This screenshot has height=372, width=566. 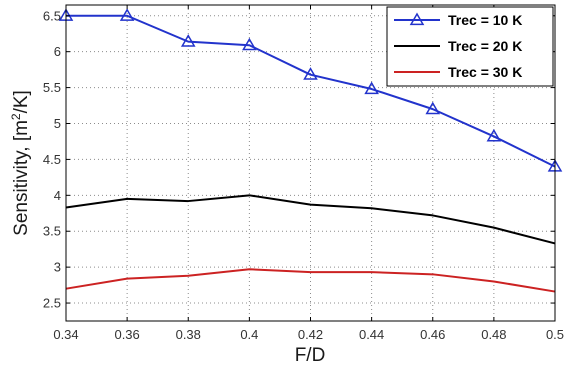 What do you see at coordinates (57, 123) in the screenshot?
I see `y-tick-label: 5` at bounding box center [57, 123].